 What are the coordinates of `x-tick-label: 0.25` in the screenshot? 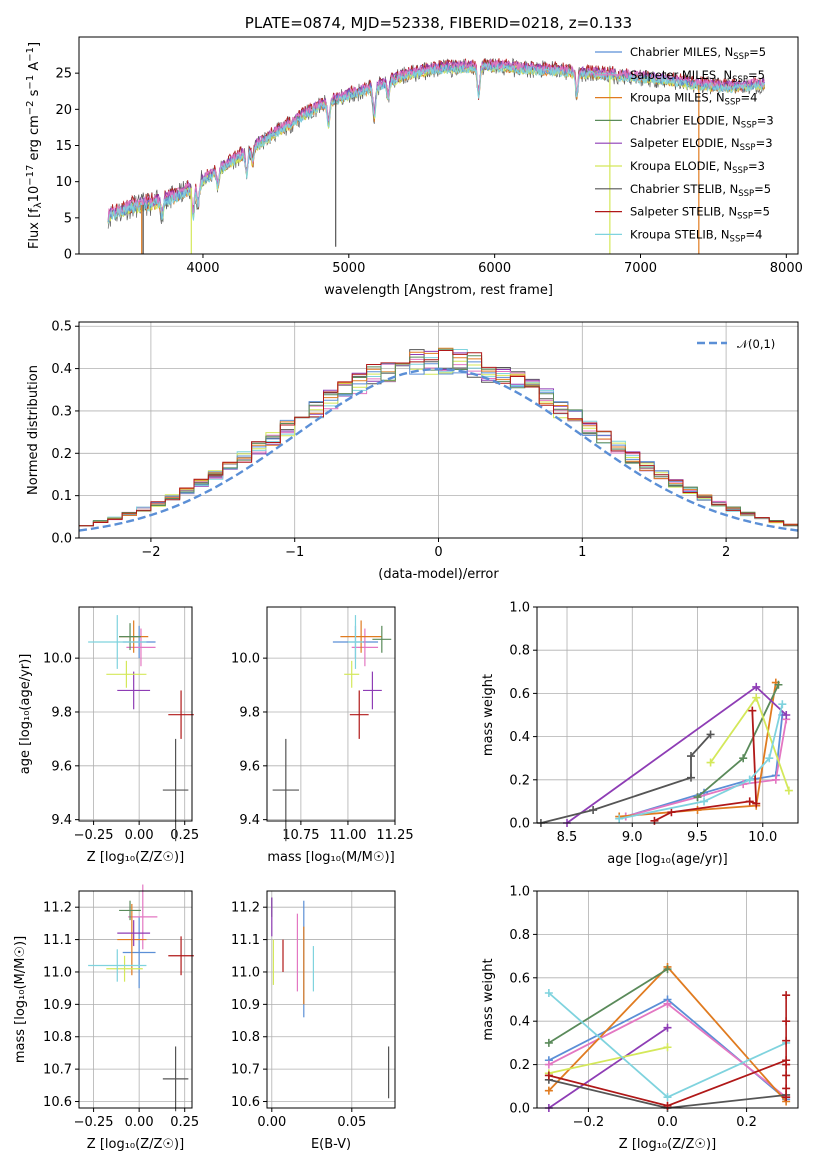 It's located at (184, 835).